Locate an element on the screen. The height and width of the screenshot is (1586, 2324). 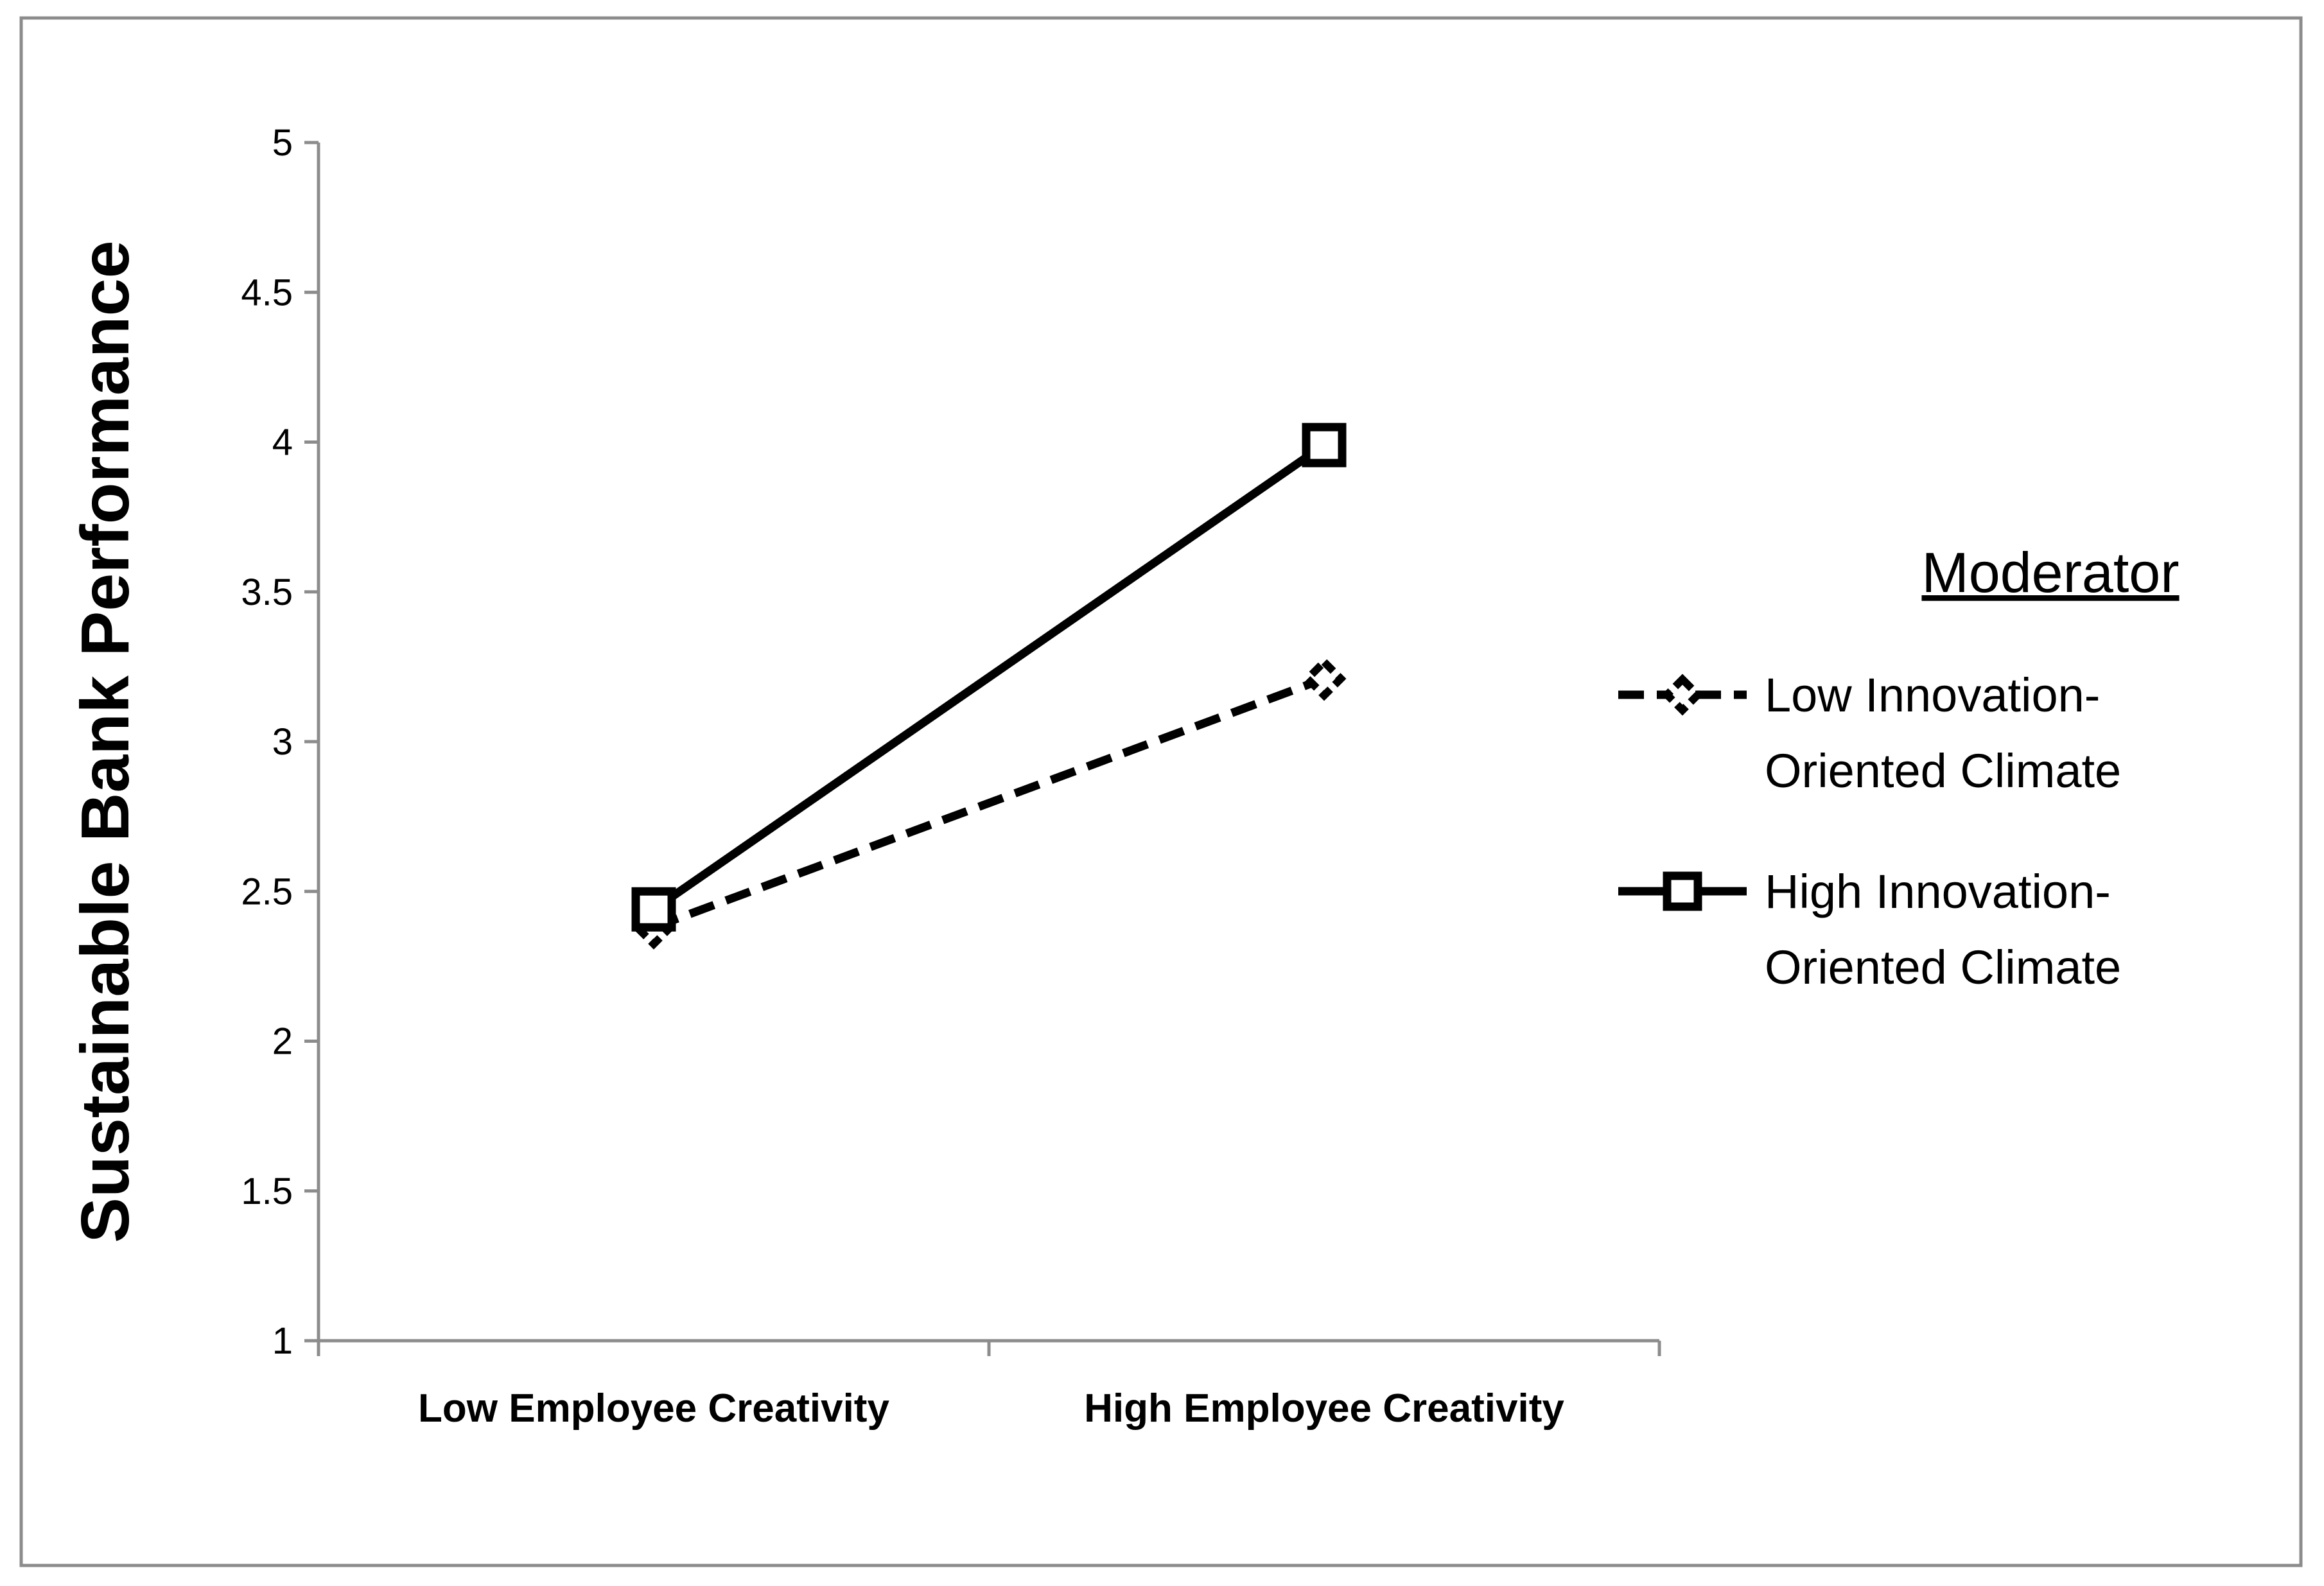
y-tick-label: 3.5 is located at coordinates (267, 592).